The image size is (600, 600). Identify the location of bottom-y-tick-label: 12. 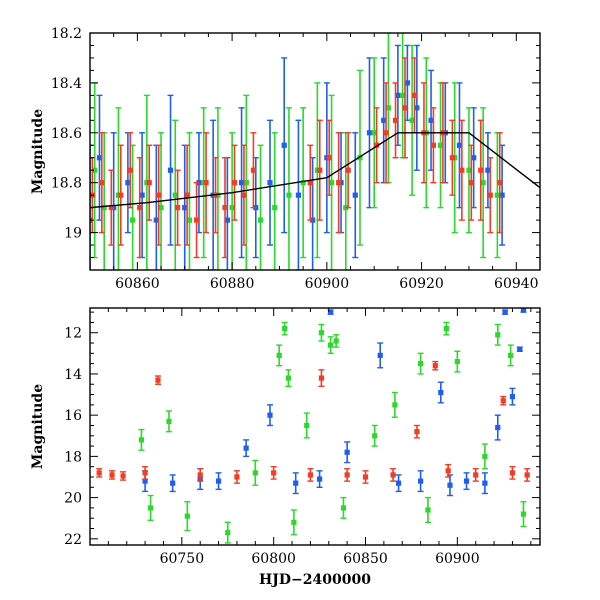
(73, 334).